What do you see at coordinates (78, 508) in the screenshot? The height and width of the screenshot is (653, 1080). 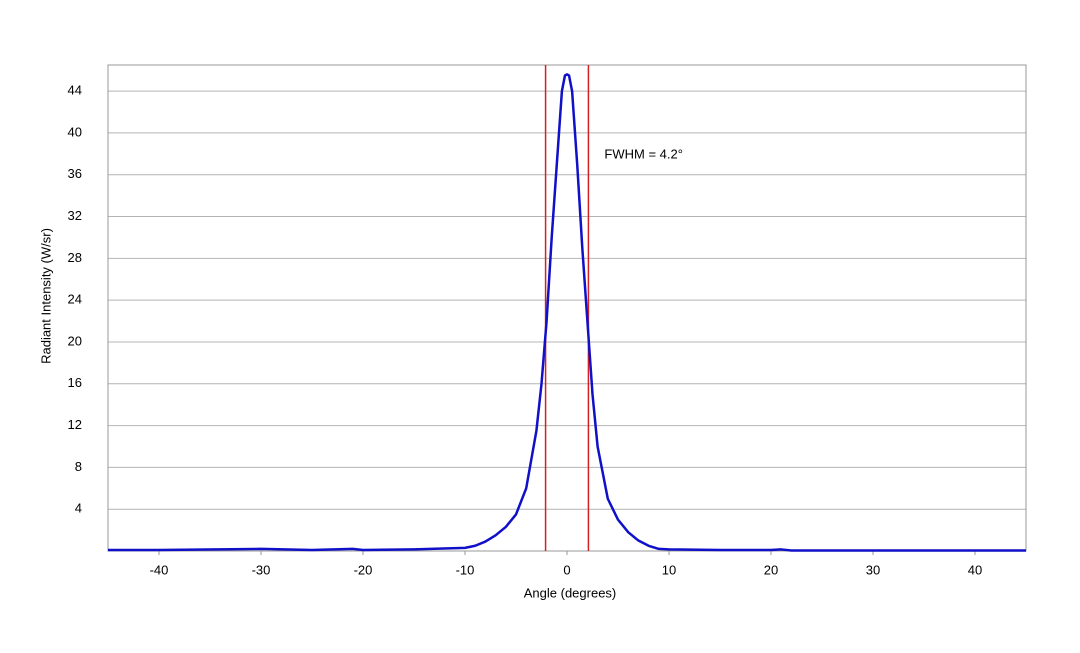 I see `y-tick-label: 4` at bounding box center [78, 508].